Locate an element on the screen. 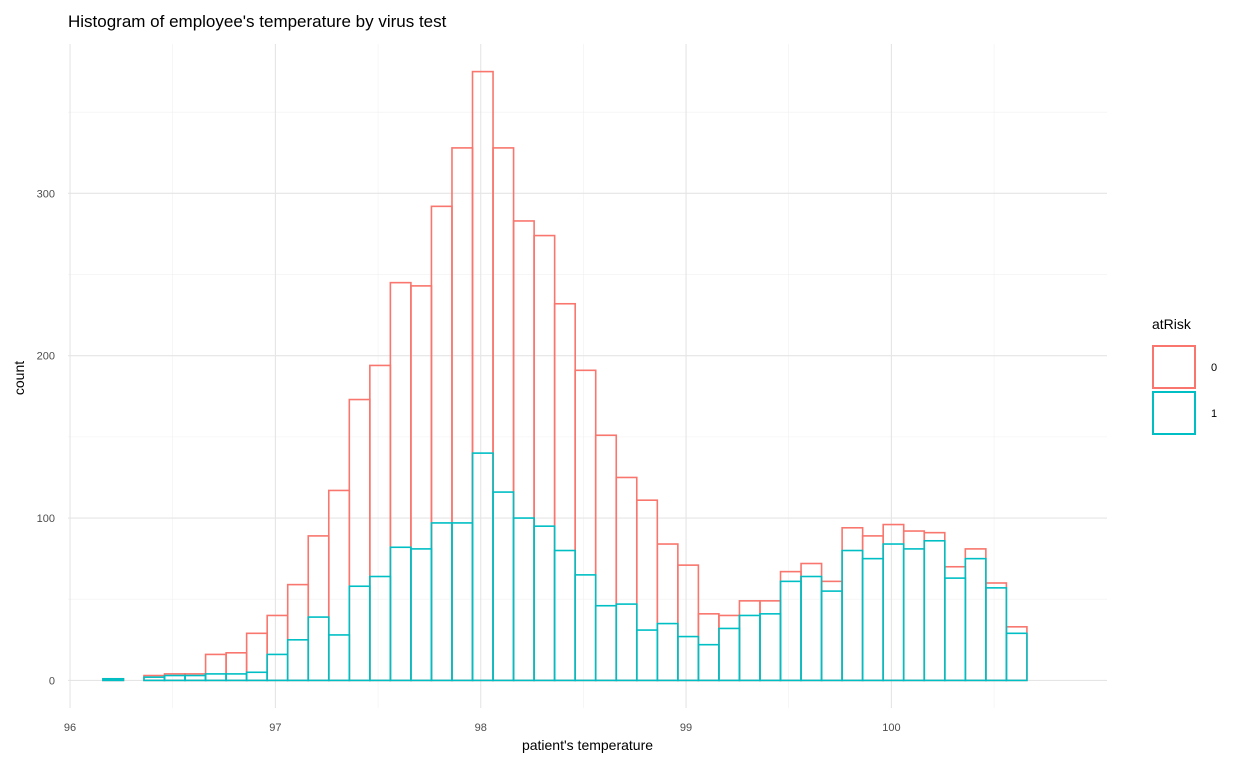 The image size is (1248, 768). x-tick-label: 96 is located at coordinates (70, 728).